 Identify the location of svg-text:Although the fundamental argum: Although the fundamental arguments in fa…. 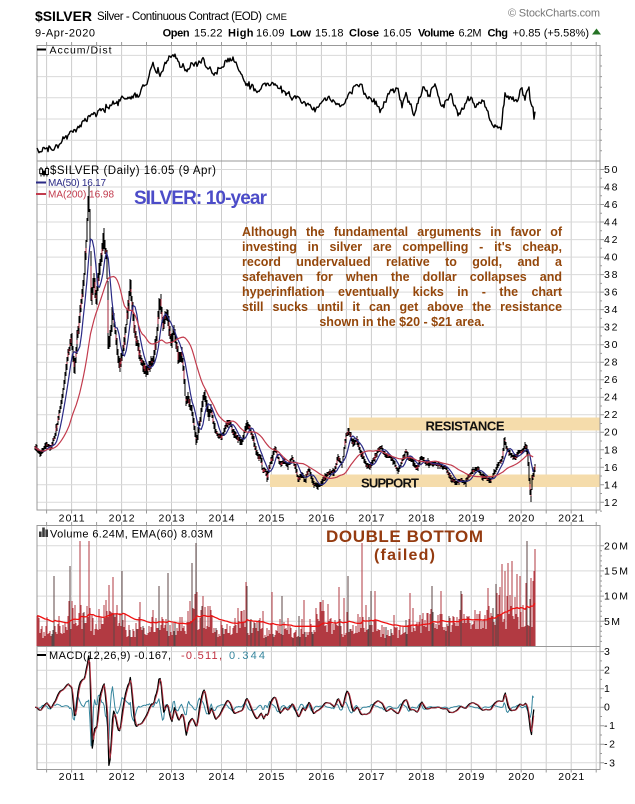
(402, 232).